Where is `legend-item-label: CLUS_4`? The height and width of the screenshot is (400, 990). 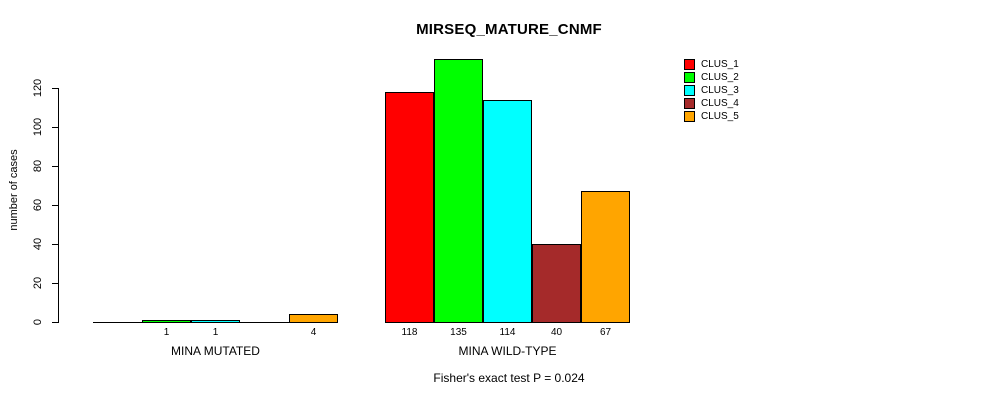
legend-item-label: CLUS_4 is located at coordinates (720, 103).